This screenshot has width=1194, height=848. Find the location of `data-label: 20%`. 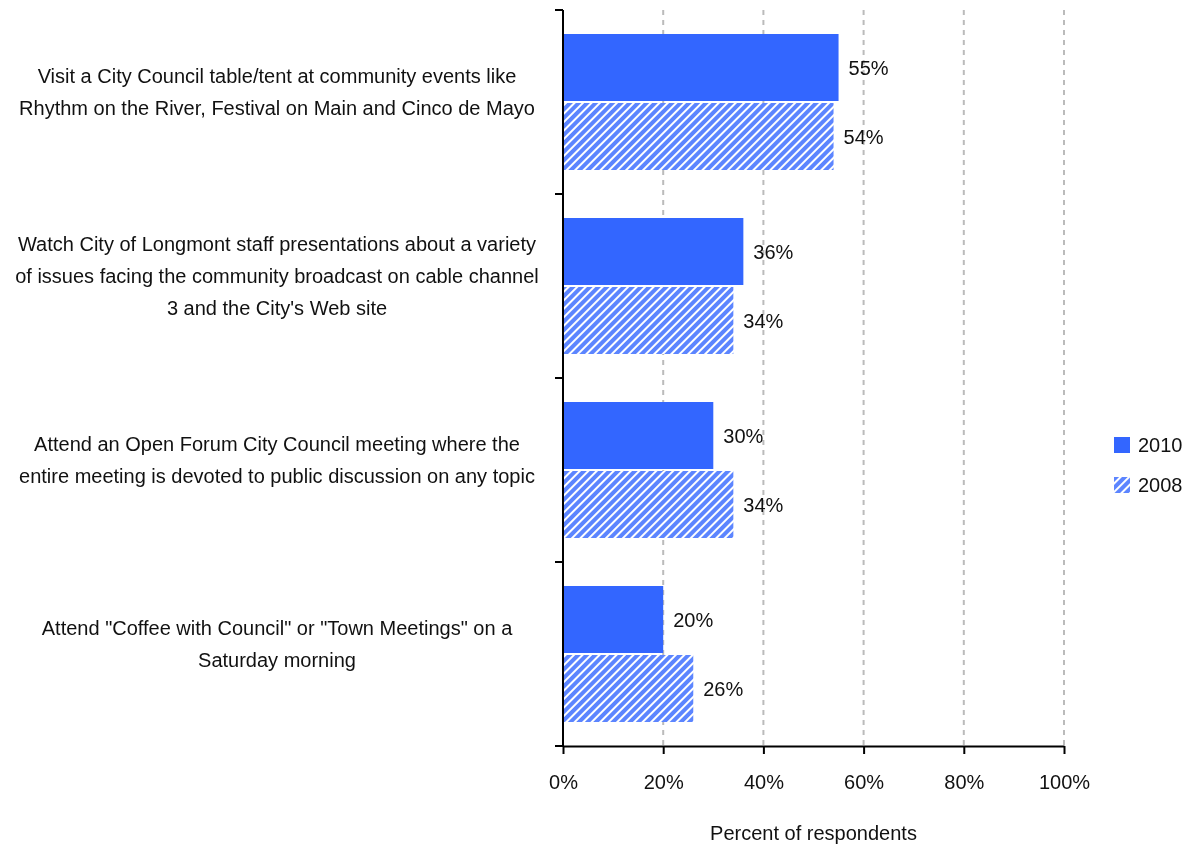

data-label: 20% is located at coordinates (693, 619).